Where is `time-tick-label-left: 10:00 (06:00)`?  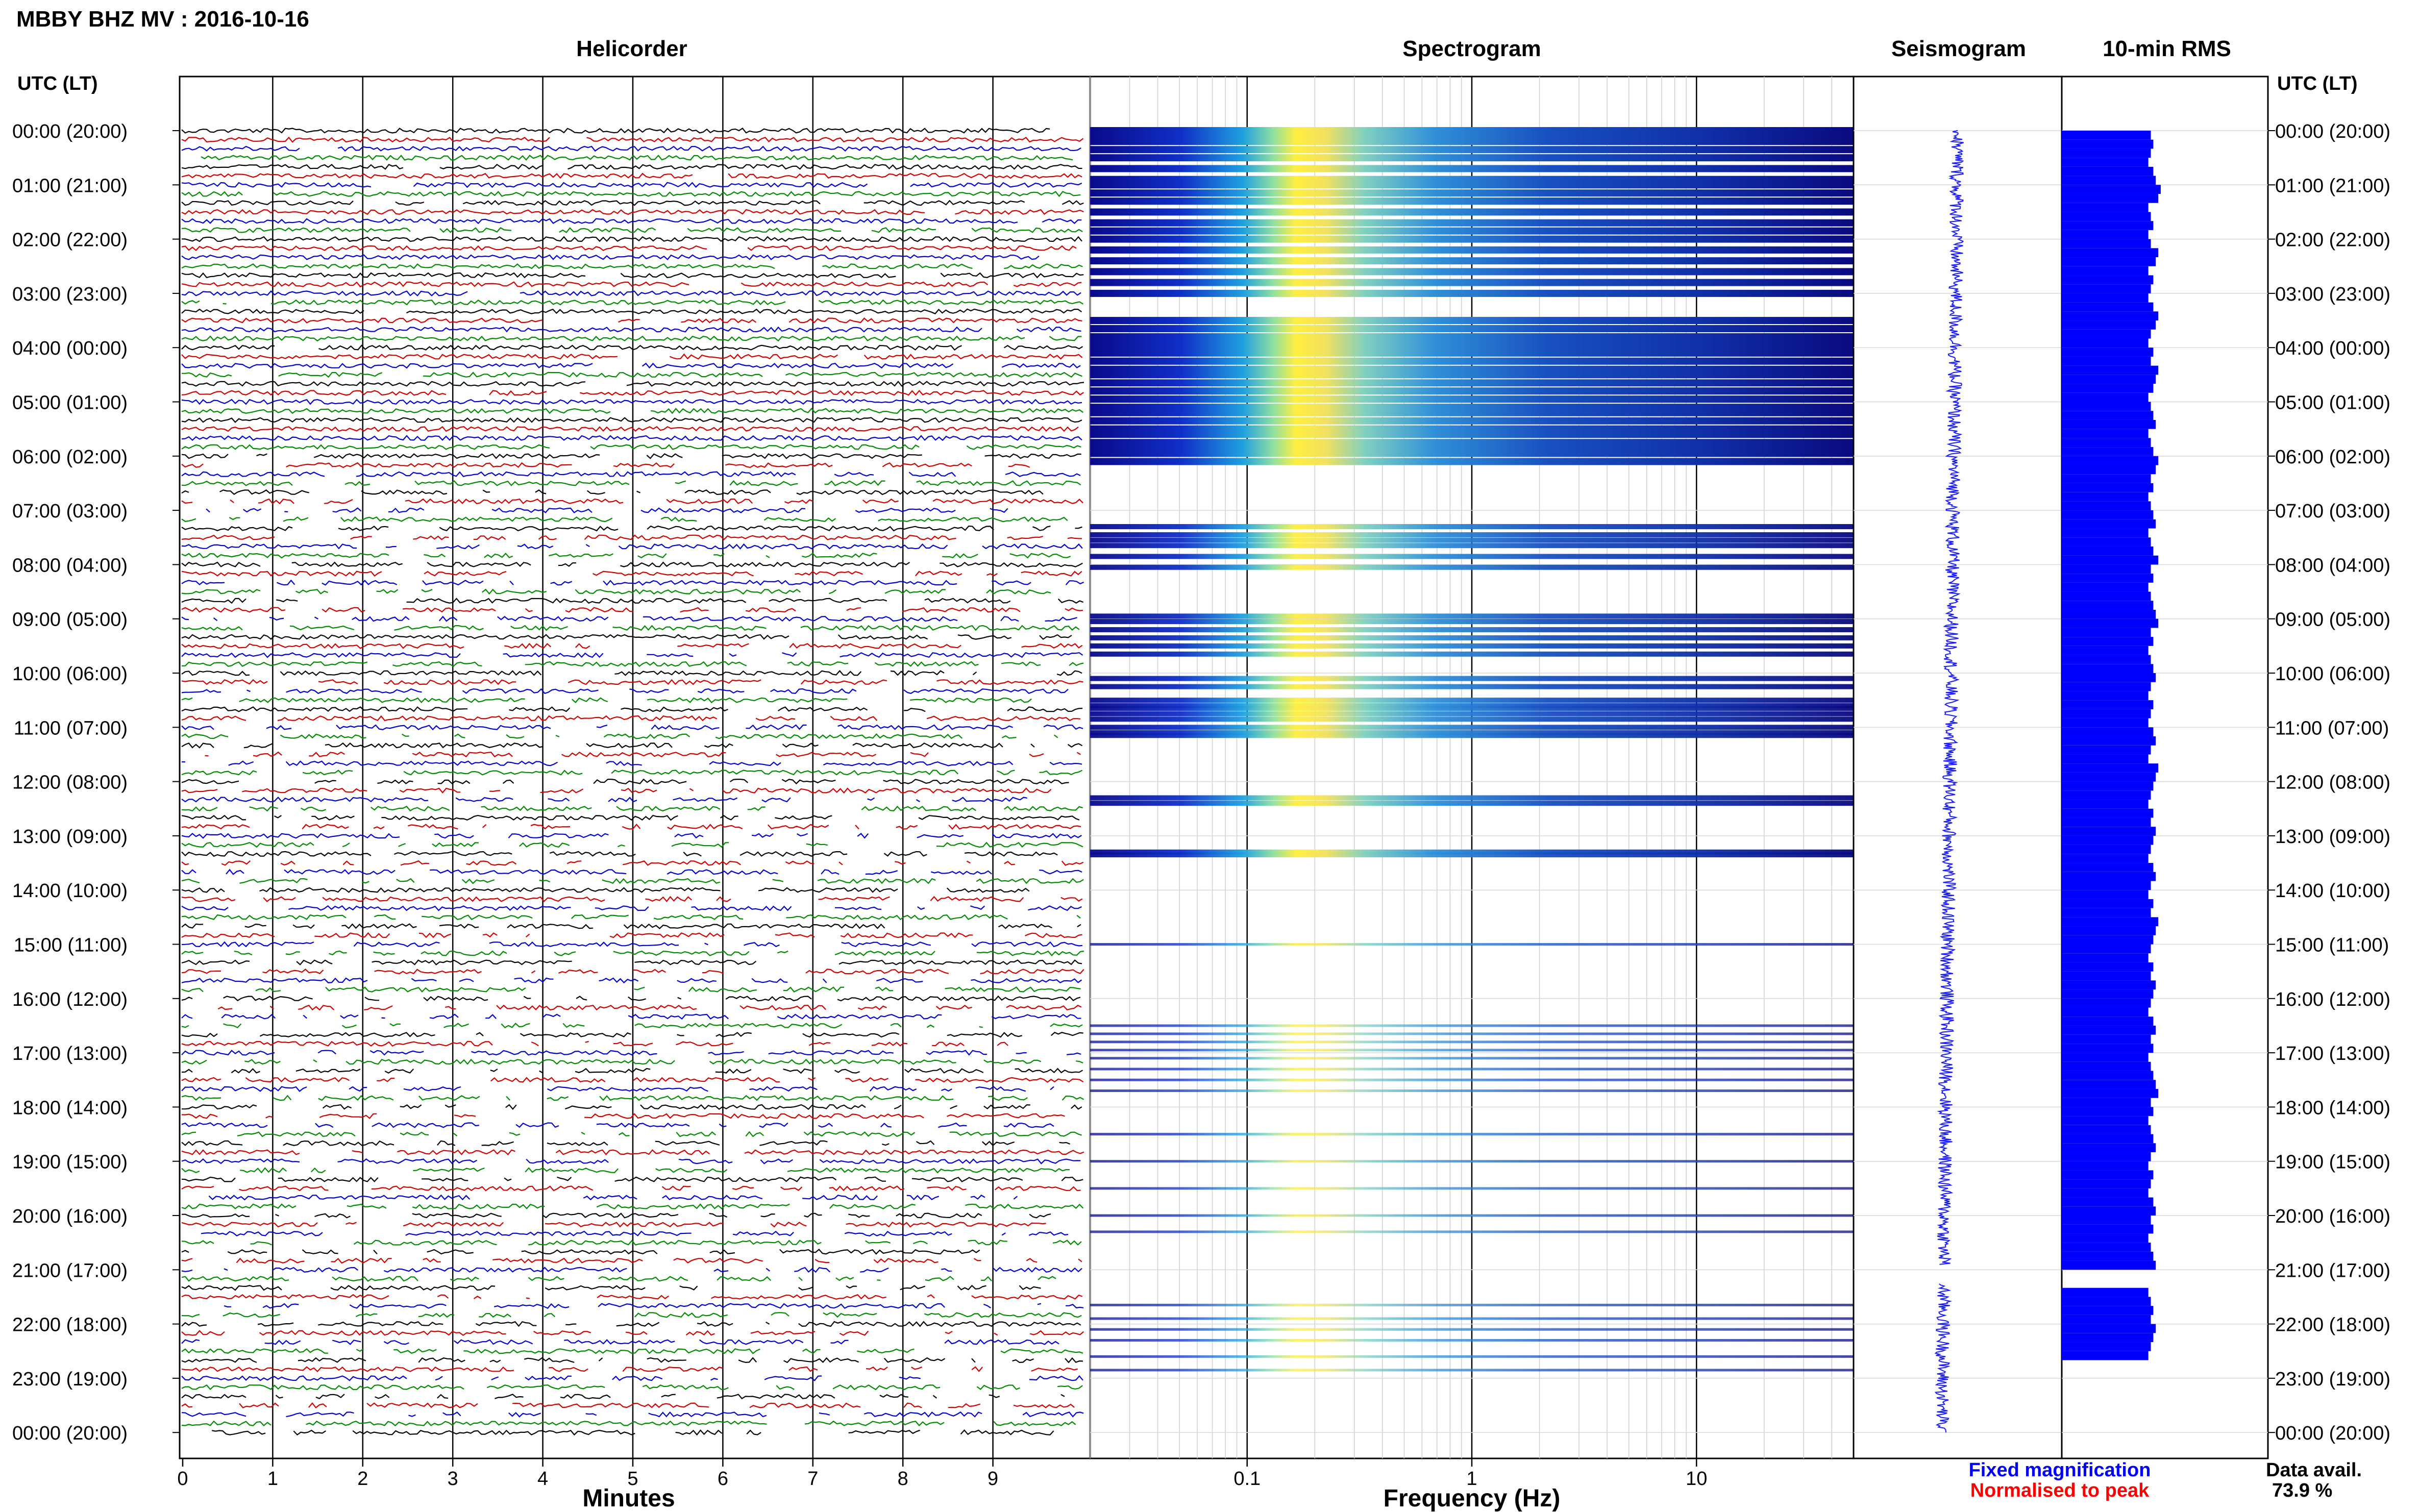 time-tick-label-left: 10:00 (06:00) is located at coordinates (70, 674).